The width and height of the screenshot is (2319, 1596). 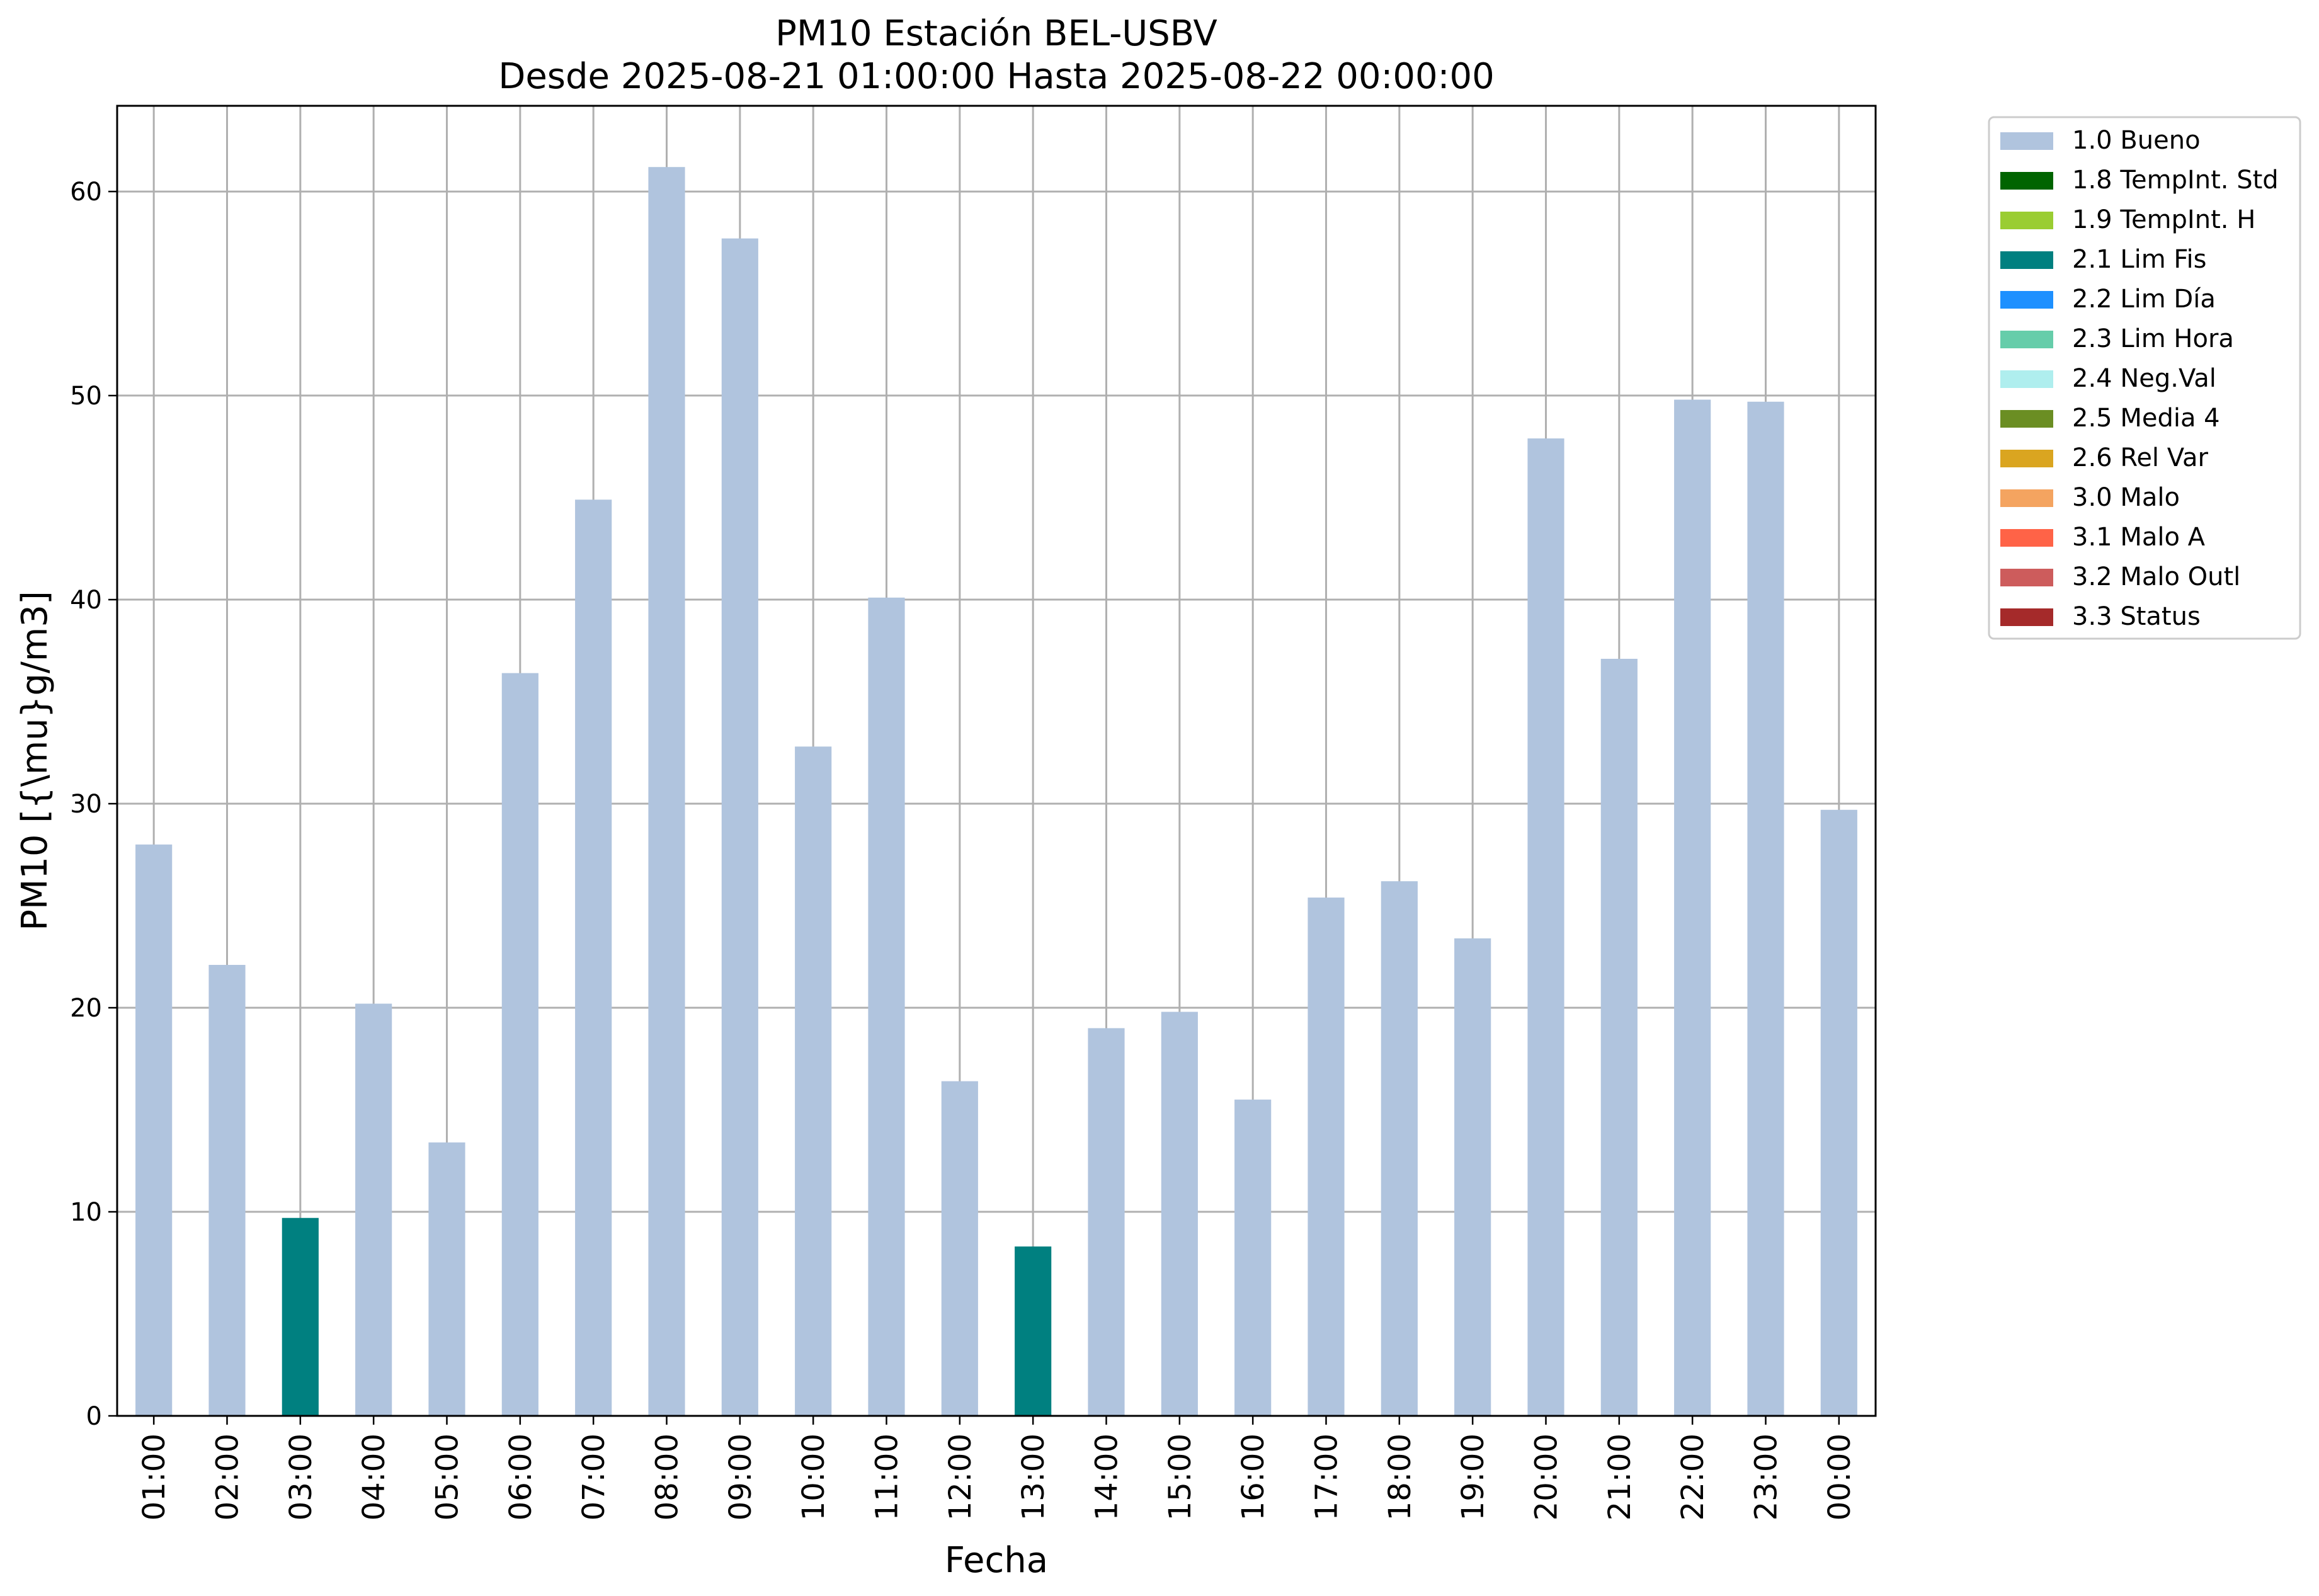 What do you see at coordinates (2156, 576) in the screenshot?
I see `legend-label: 3.2 Malo Outl` at bounding box center [2156, 576].